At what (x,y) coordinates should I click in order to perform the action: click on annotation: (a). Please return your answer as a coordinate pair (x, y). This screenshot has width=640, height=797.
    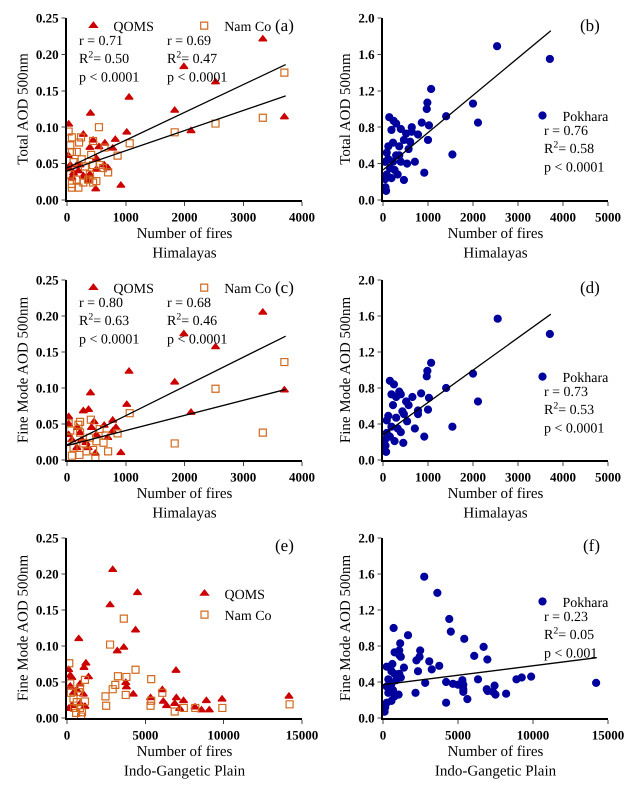
    Looking at the image, I should click on (284, 25).